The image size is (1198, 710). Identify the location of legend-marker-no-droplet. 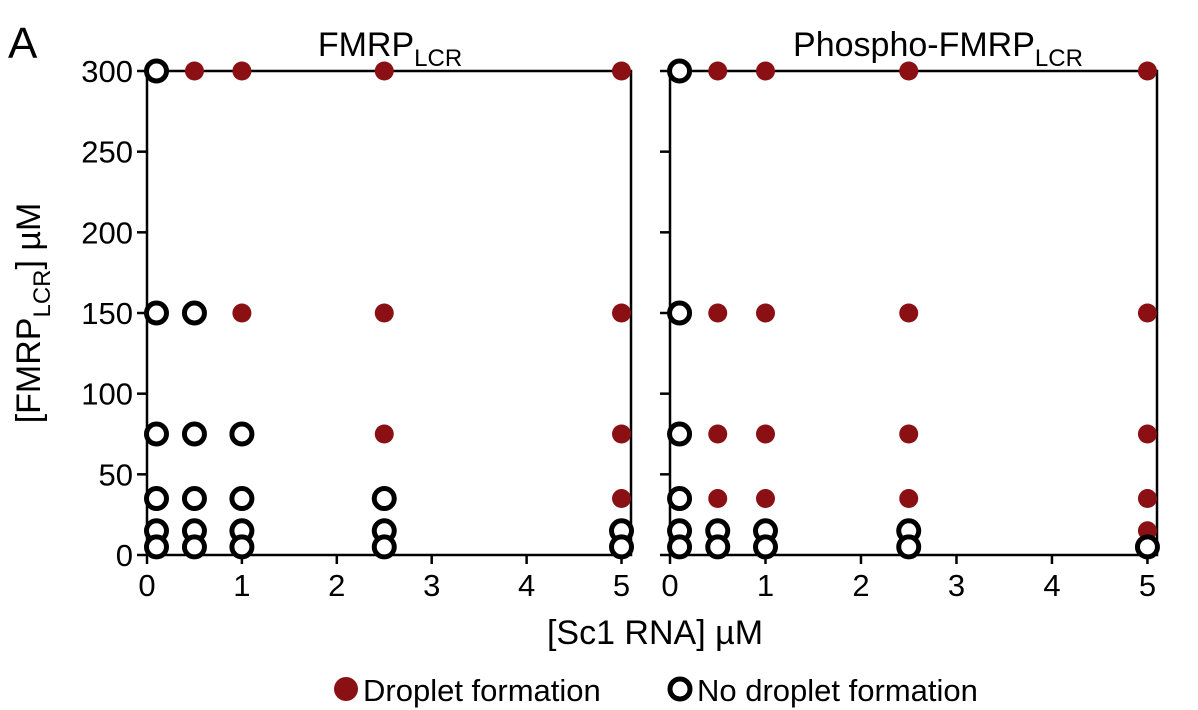
(680, 689).